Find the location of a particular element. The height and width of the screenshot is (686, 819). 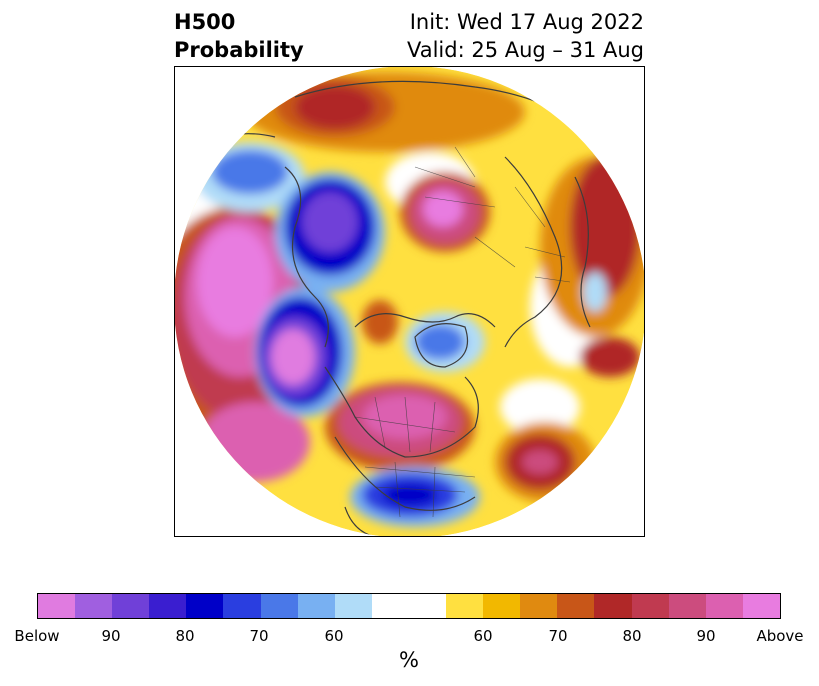

colorbar-tick: Above is located at coordinates (780, 636).